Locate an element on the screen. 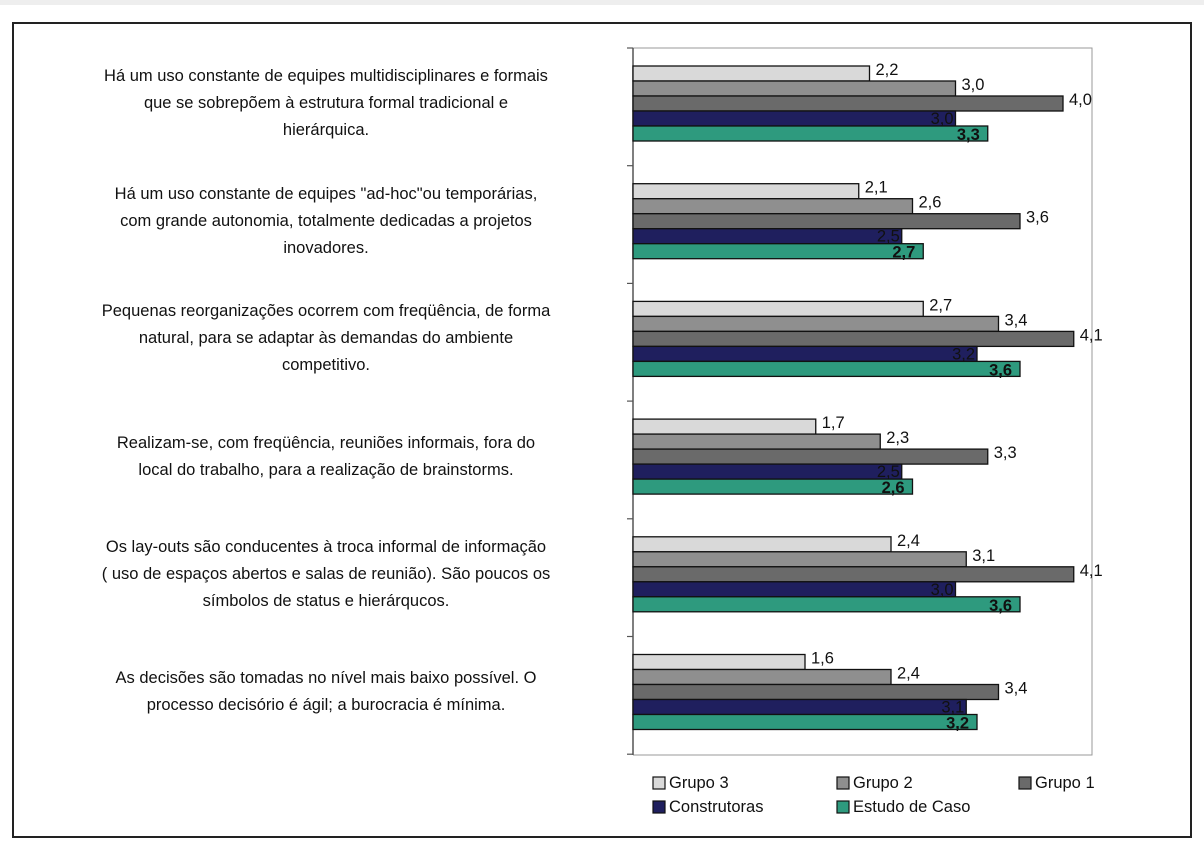 Image resolution: width=1204 pixels, height=843 pixels. legend-label: Grupo 1 is located at coordinates (1065, 783).